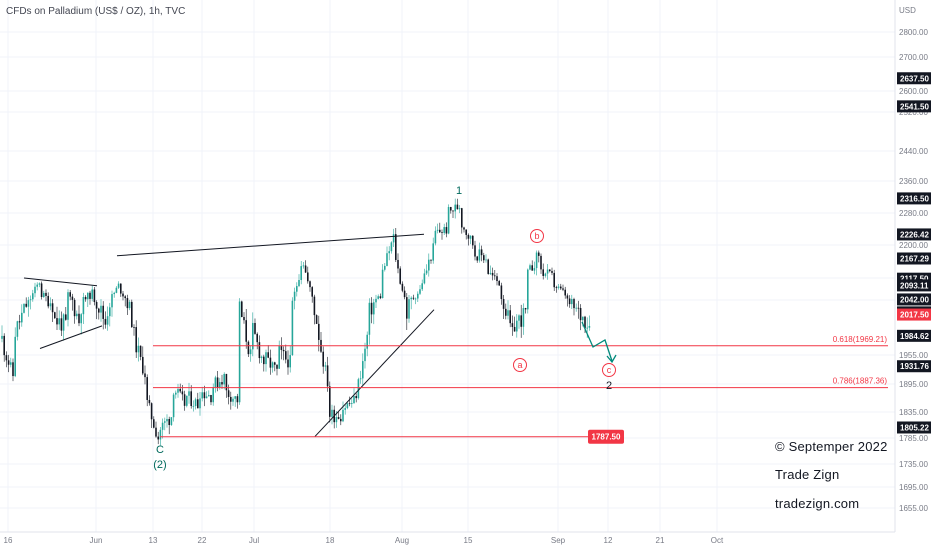  Describe the element at coordinates (907, 10) in the screenshot. I see `currency-label: USD` at that location.